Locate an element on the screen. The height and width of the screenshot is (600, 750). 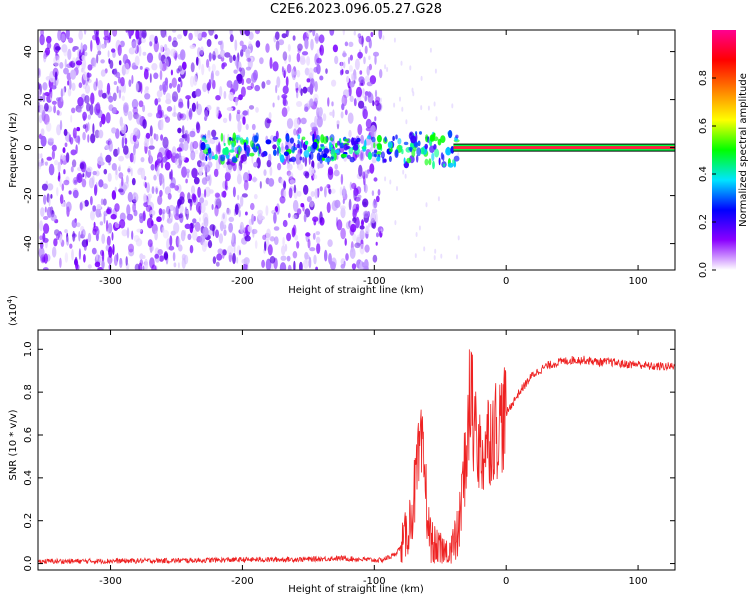
y-tick-label: 0.2 is located at coordinates (28, 521).